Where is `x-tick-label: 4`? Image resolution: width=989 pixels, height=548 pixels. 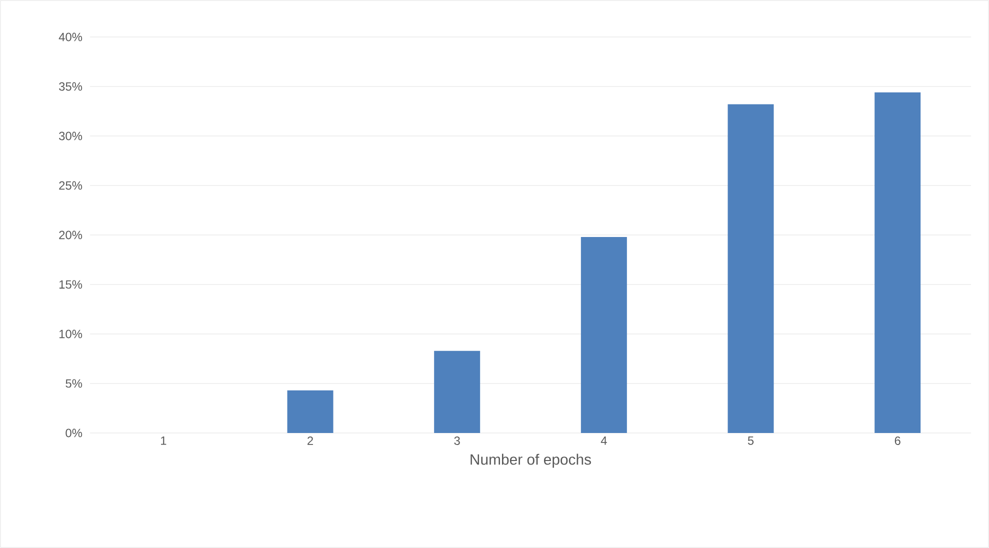 x-tick-label: 4 is located at coordinates (603, 440).